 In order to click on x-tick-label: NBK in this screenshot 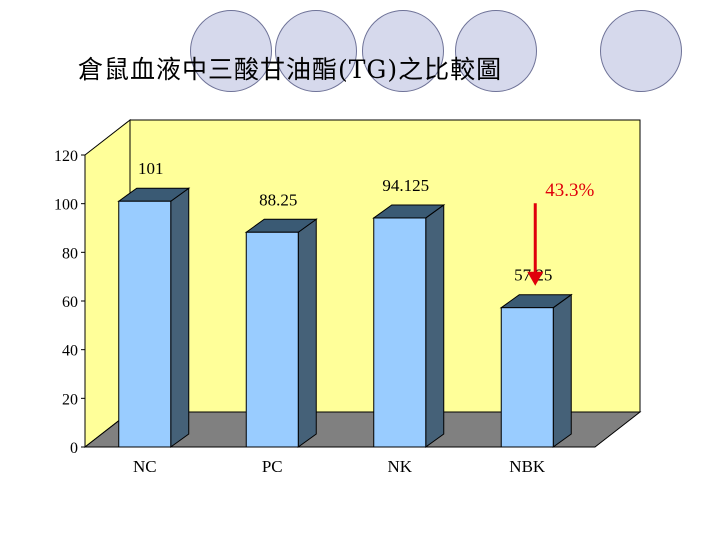, I will do `click(527, 466)`.